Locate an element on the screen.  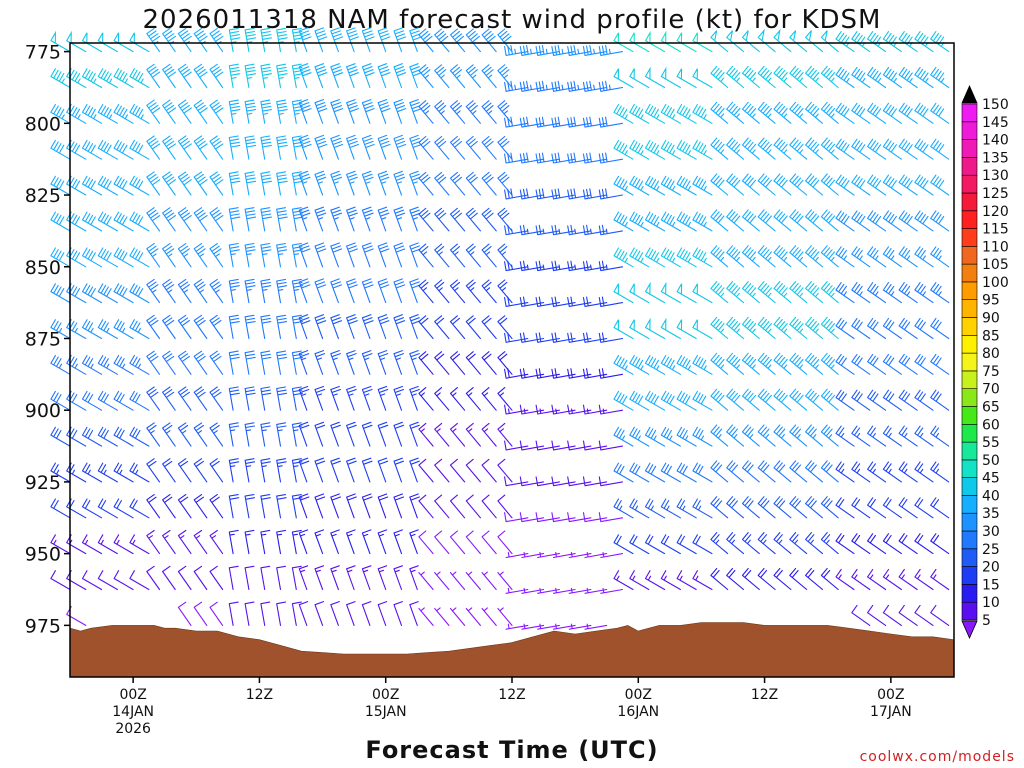
colorbar-tick-label: 95 is located at coordinates (991, 301).